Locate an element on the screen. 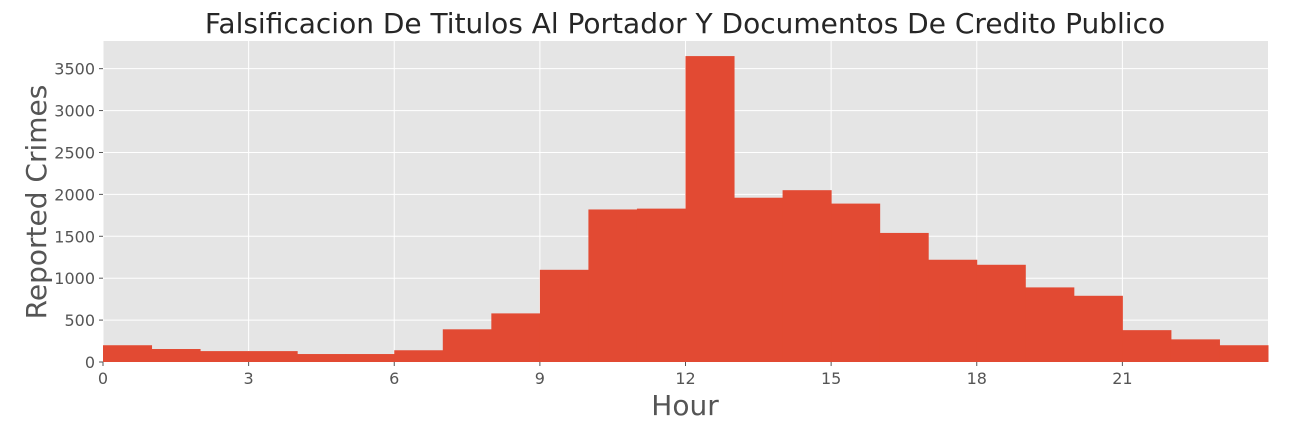 The height and width of the screenshot is (432, 1296). x-tick-label: 6 is located at coordinates (394, 378).